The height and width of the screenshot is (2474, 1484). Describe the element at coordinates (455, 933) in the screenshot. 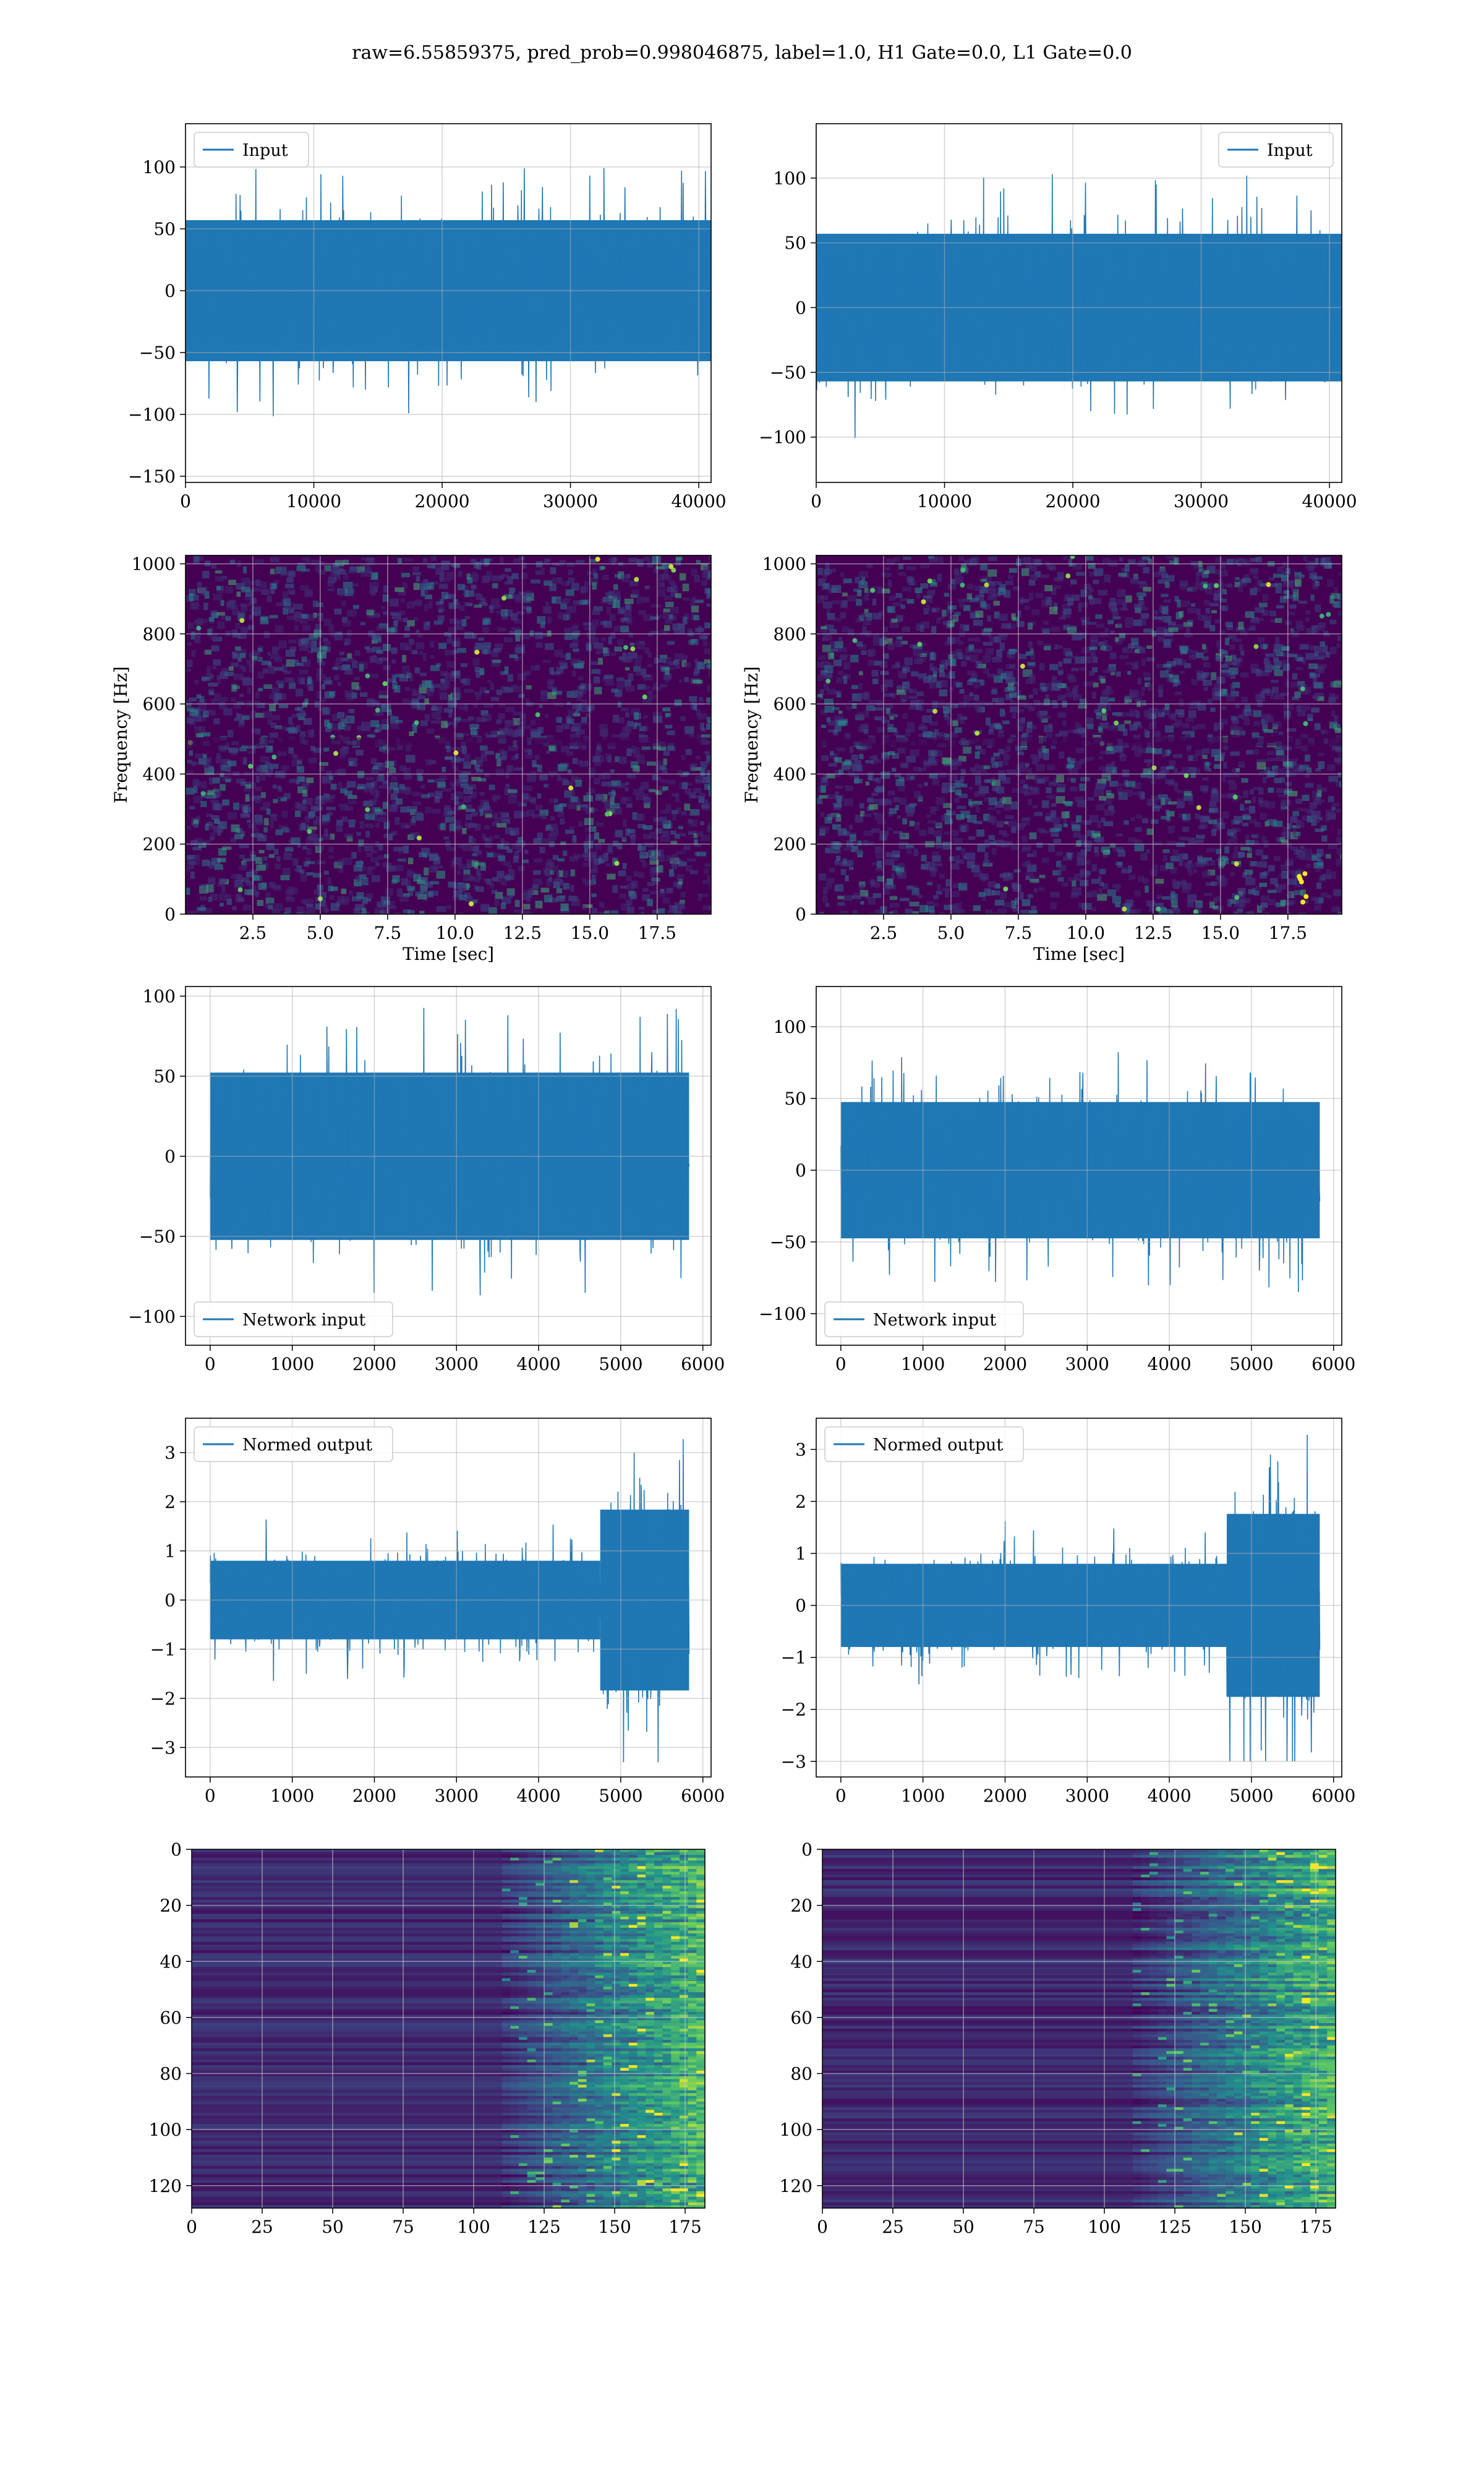

I see `x-tick-label: 10.0` at that location.